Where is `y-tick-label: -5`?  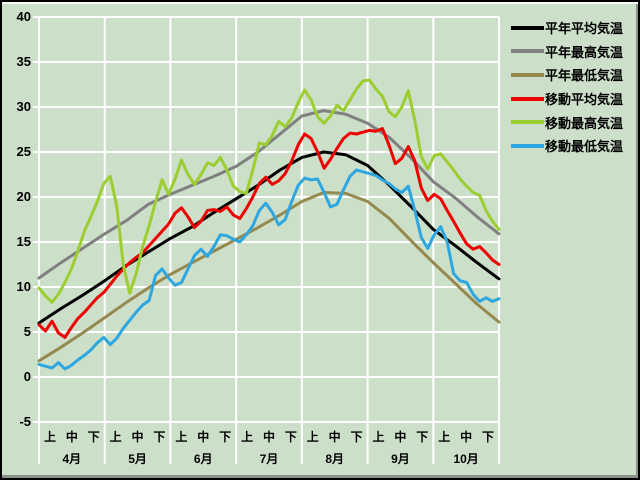 y-tick-label: -5 is located at coordinates (25, 421).